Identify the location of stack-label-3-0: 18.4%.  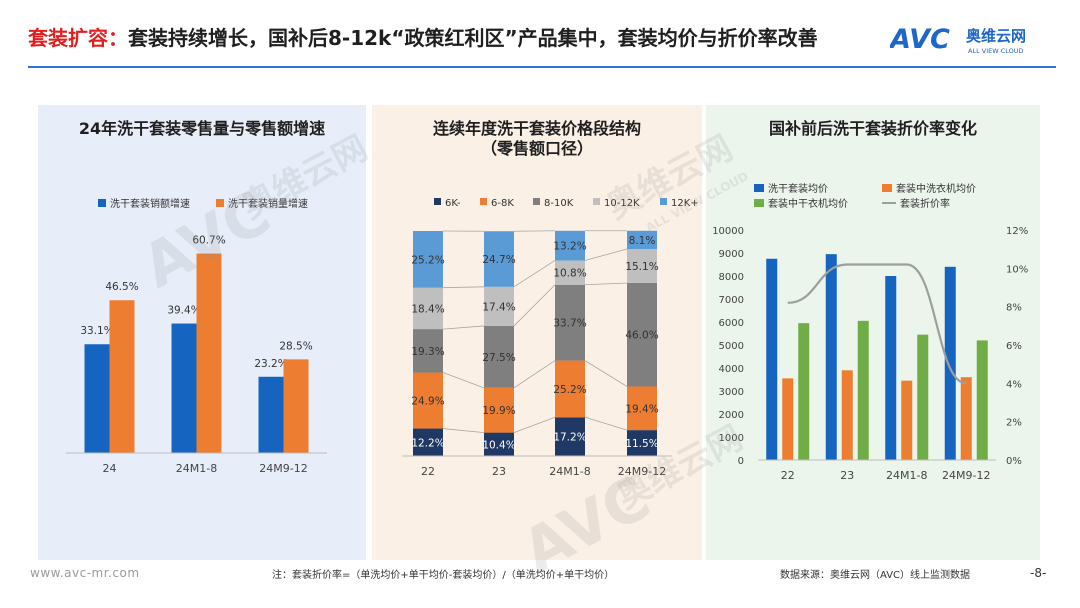
(427, 309).